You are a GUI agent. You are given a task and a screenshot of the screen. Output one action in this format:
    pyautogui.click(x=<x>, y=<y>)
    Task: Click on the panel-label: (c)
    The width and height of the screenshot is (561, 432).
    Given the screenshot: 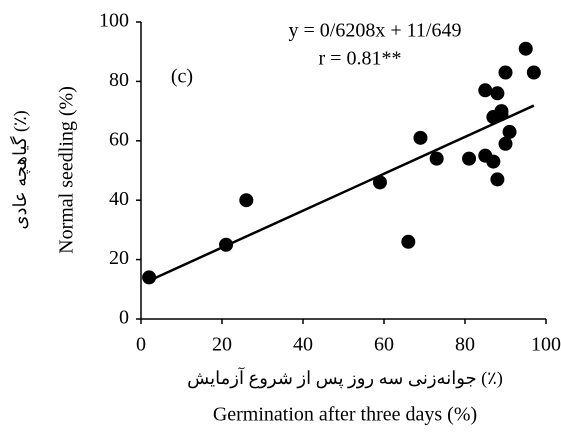 What is the action you would take?
    pyautogui.click(x=182, y=77)
    